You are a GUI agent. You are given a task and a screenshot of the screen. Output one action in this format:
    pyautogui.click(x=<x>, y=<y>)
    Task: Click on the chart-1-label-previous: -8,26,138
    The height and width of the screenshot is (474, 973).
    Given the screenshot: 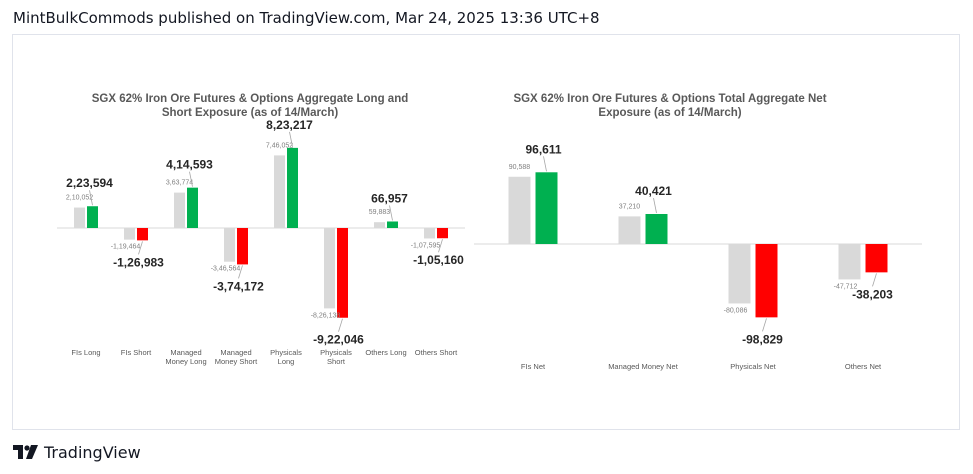 What is the action you would take?
    pyautogui.click(x=326, y=315)
    